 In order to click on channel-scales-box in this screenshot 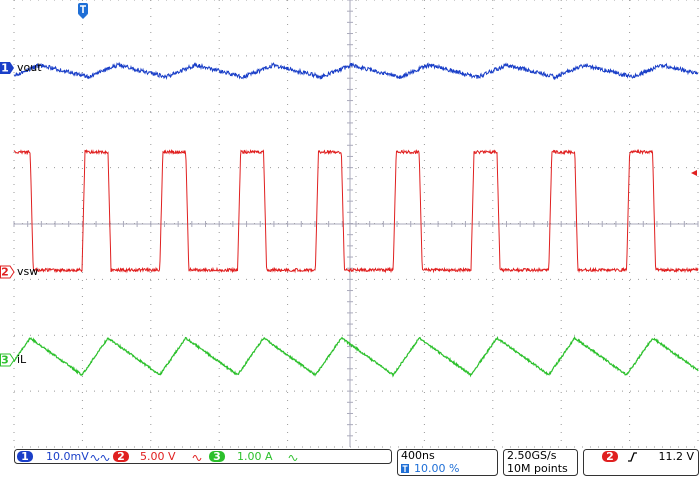, I will do `click(203, 456)`.